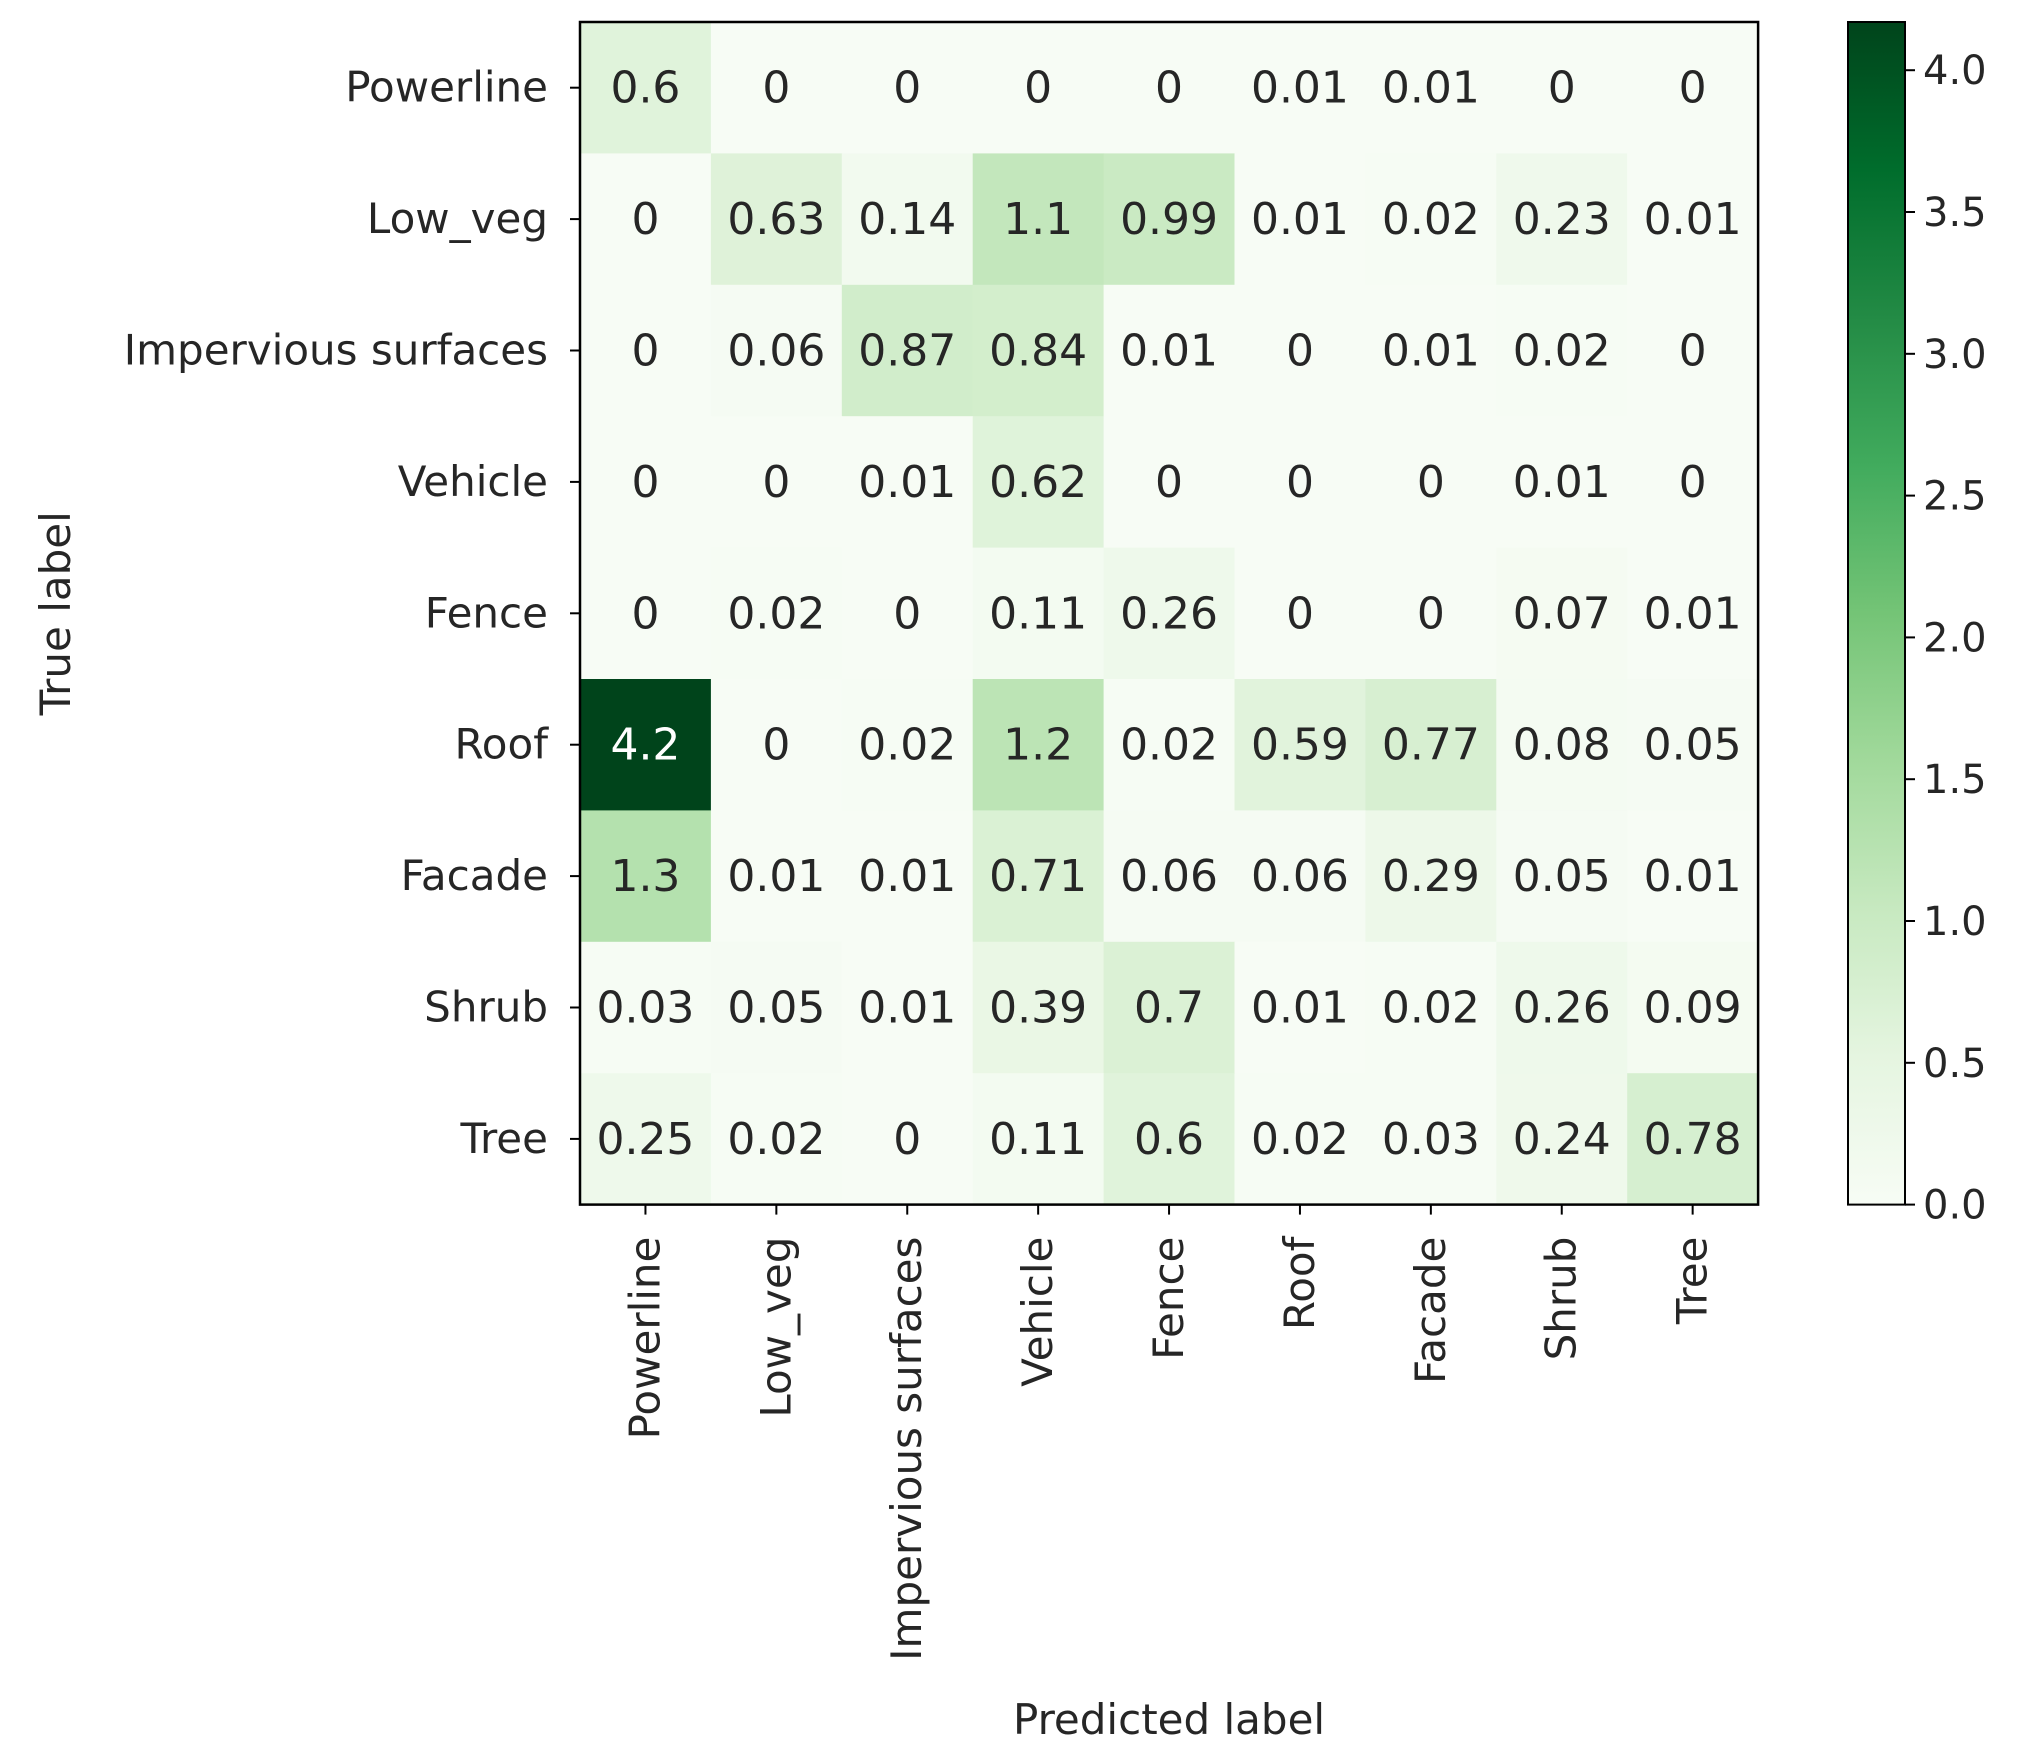 This screenshot has height=1760, width=2033. I want to click on colorbar-tick-label: 0.5, so click(1955, 1064).